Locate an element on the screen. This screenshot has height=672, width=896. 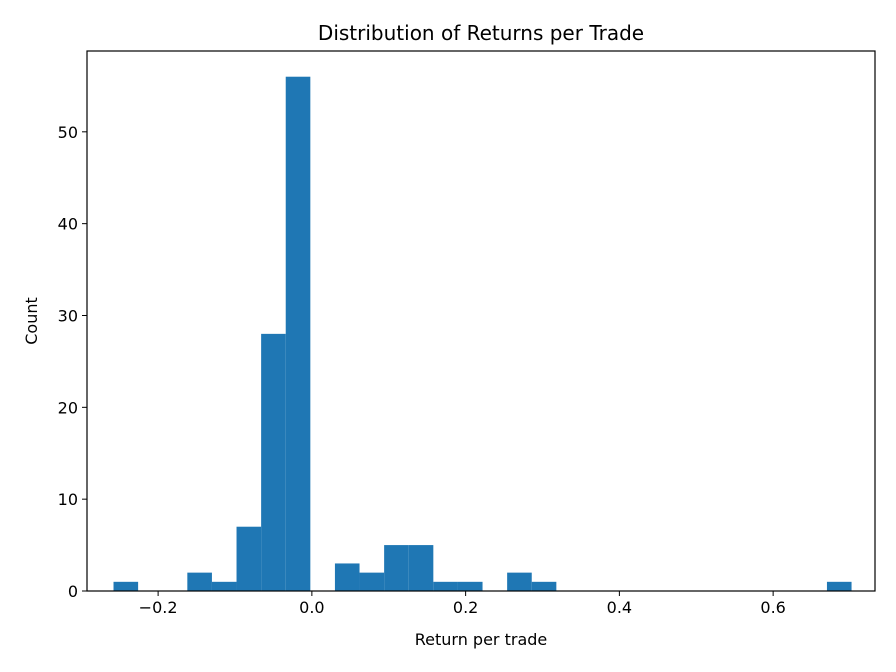
y-tick-label: 0 is located at coordinates (73, 591).